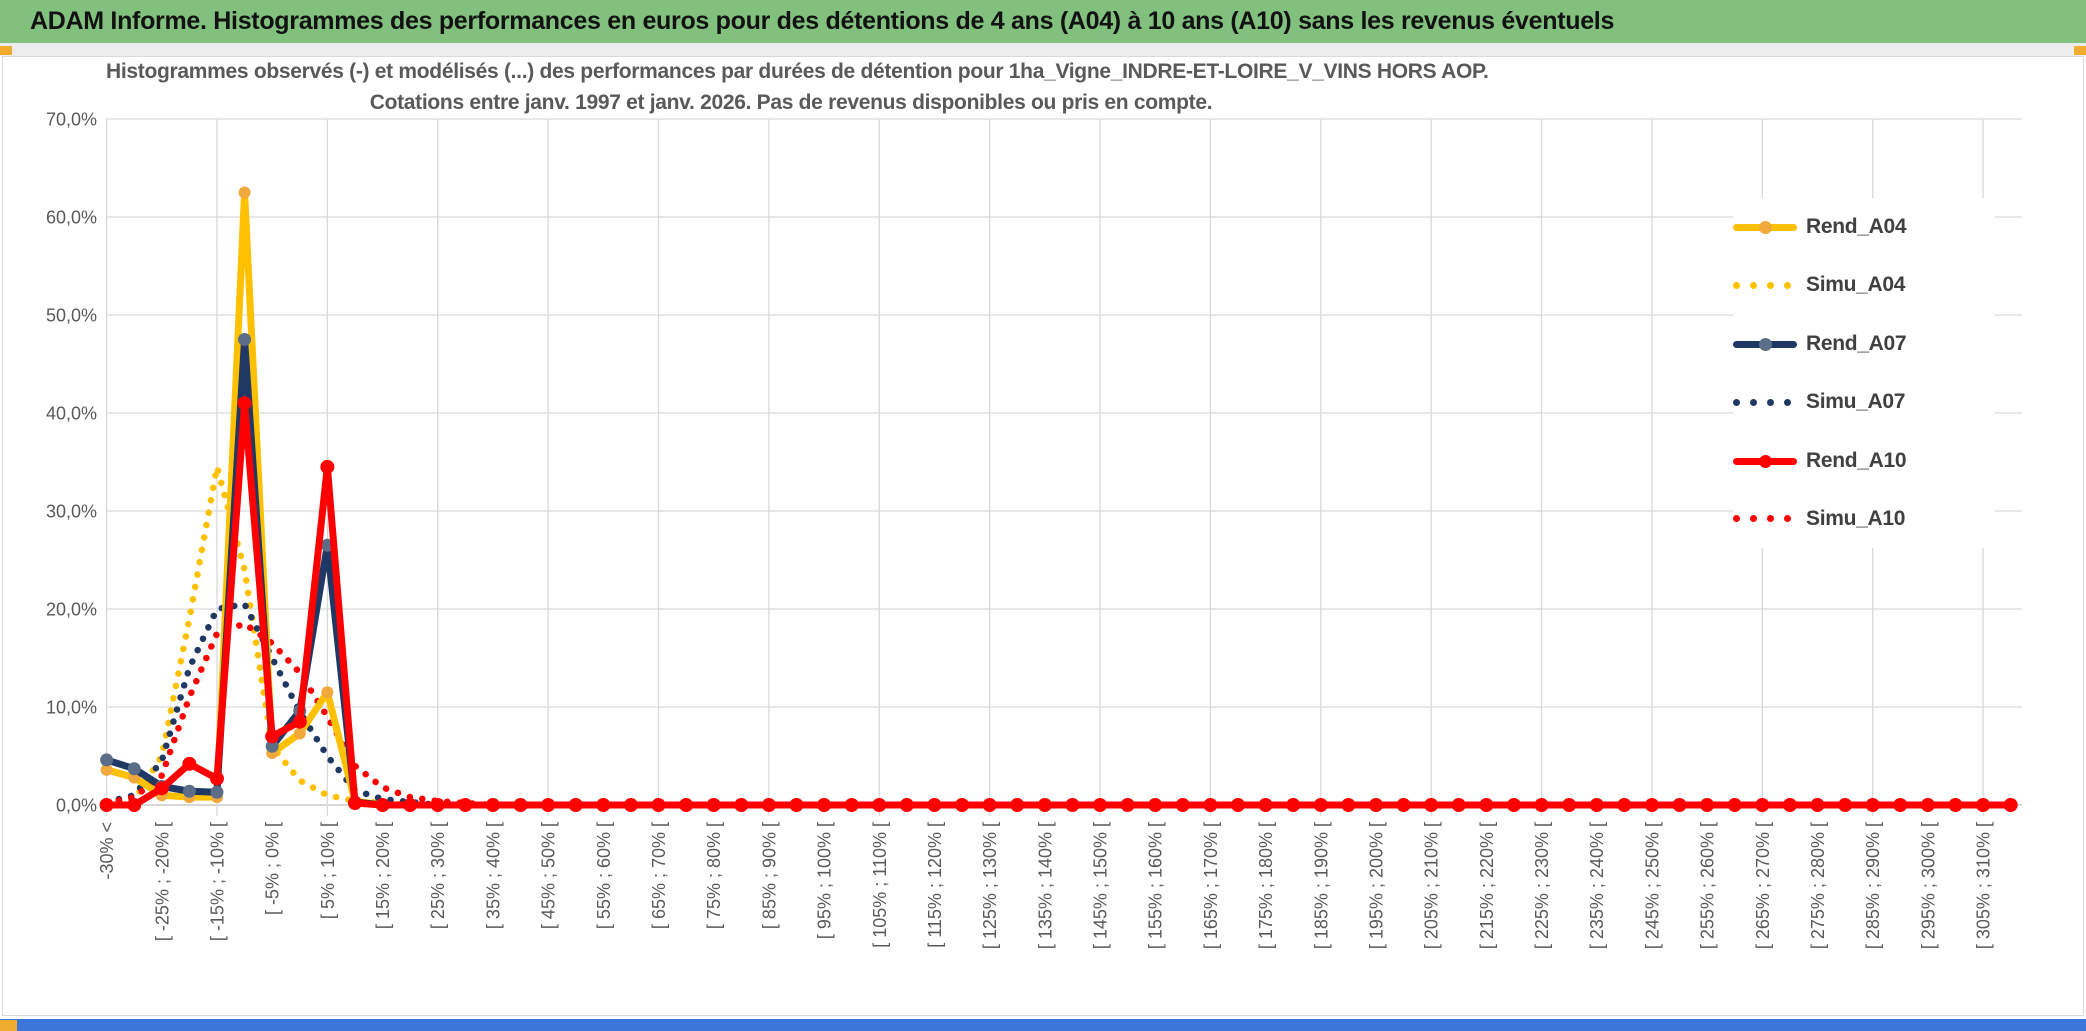 This screenshot has width=2086, height=1031. What do you see at coordinates (383, 875) in the screenshot?
I see `x-axis-label-5: [ 15% ; 20% [` at bounding box center [383, 875].